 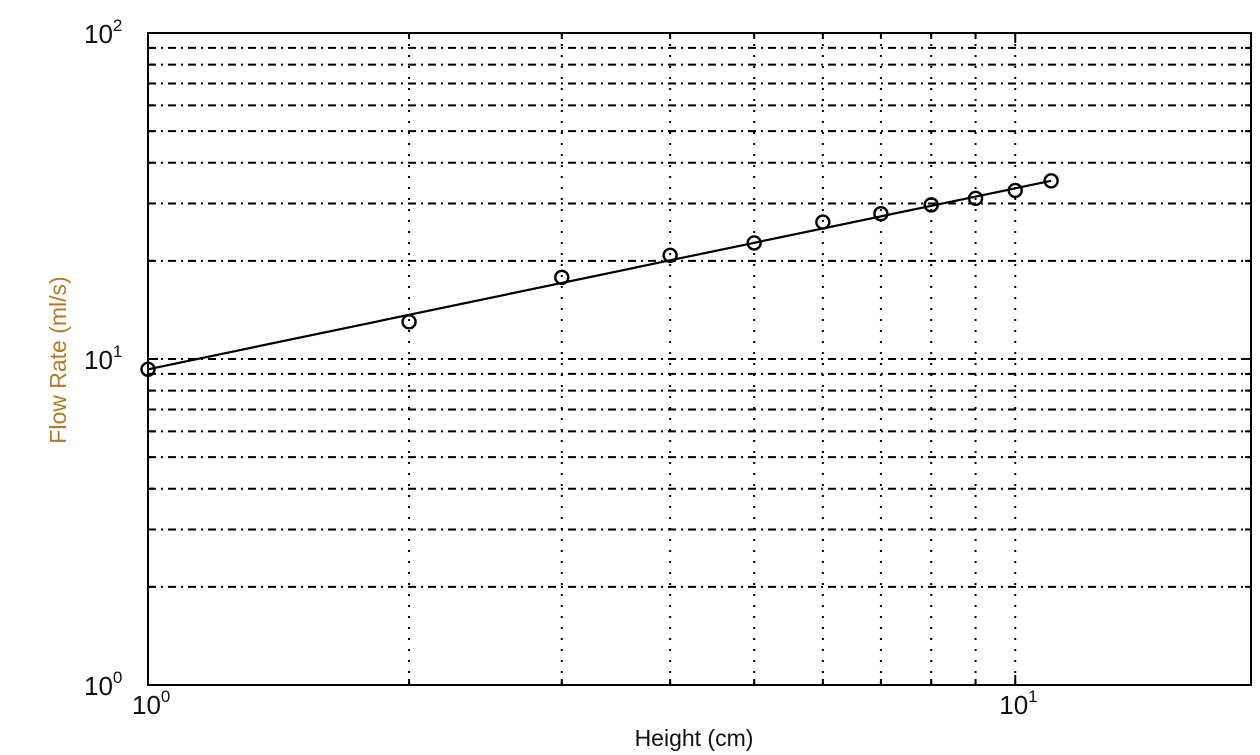 What do you see at coordinates (103, 358) in the screenshot?
I see `y-tick-label: 10¹` at bounding box center [103, 358].